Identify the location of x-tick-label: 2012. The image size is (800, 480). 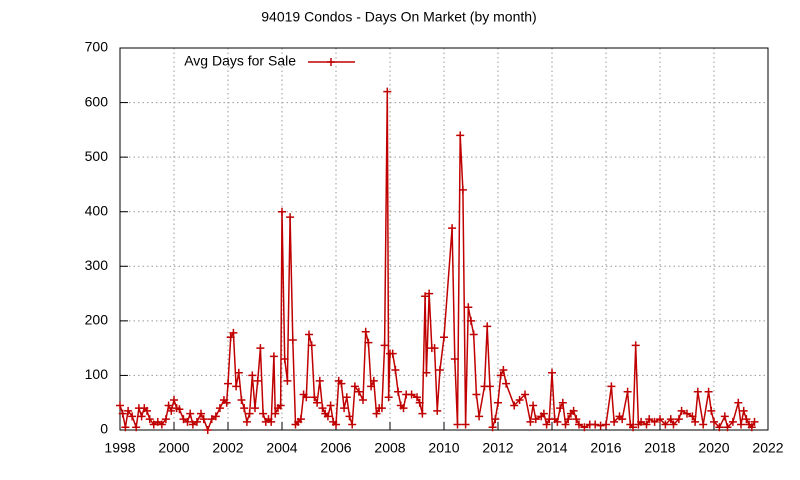
(497, 448).